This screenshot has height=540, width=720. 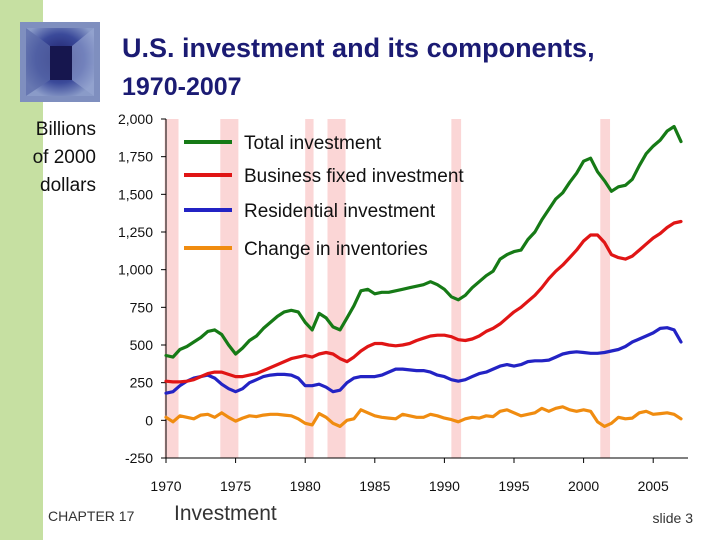 What do you see at coordinates (165, 486) in the screenshot?
I see `x-tick-label: 1970` at bounding box center [165, 486].